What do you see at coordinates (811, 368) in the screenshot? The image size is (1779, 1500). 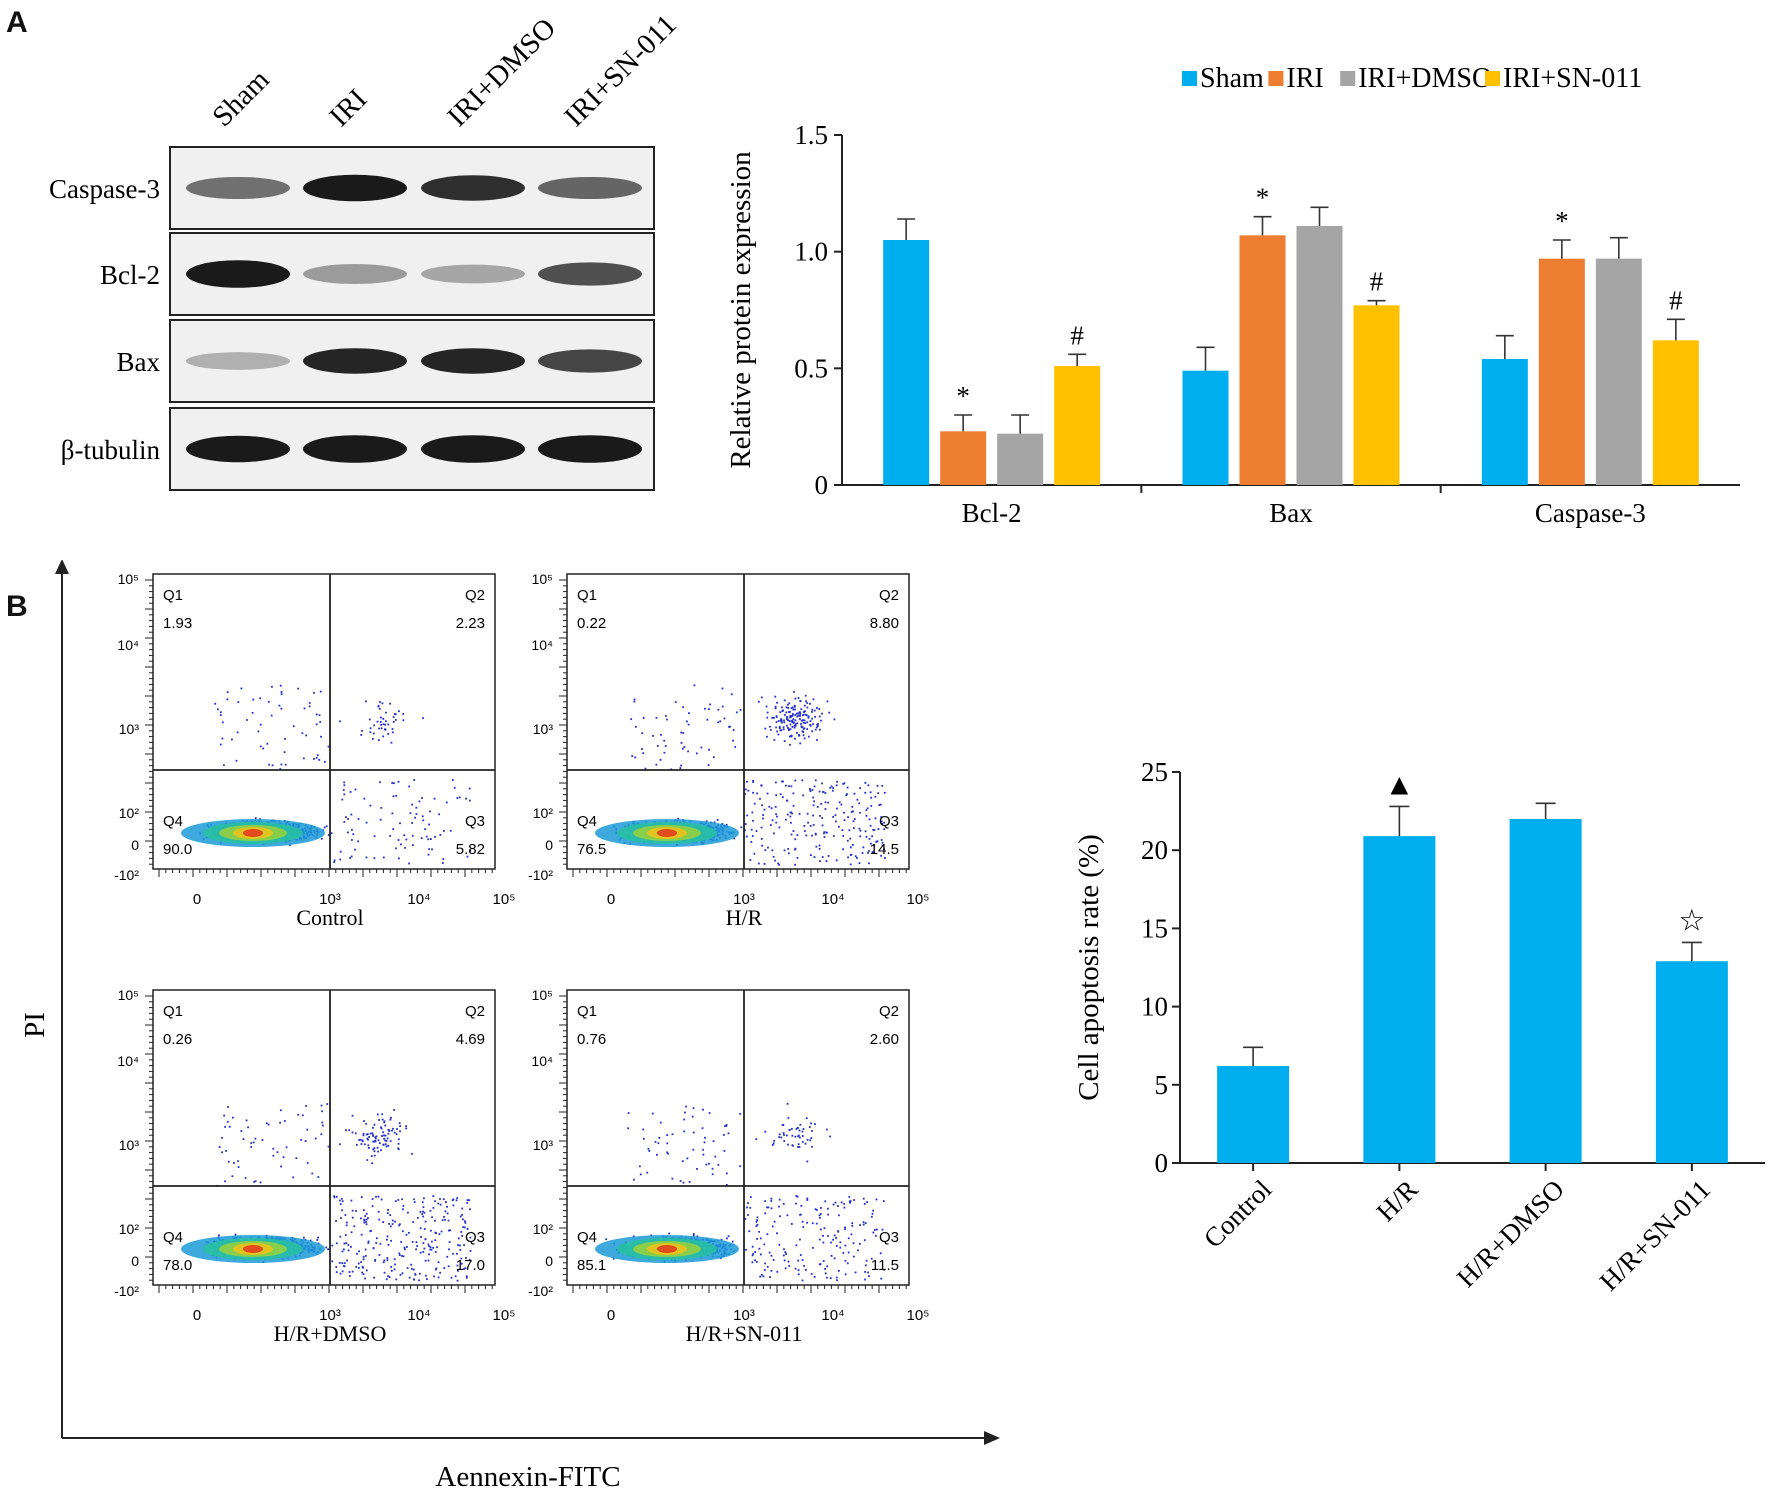 I see `y-tick-label: 0.5` at bounding box center [811, 368].